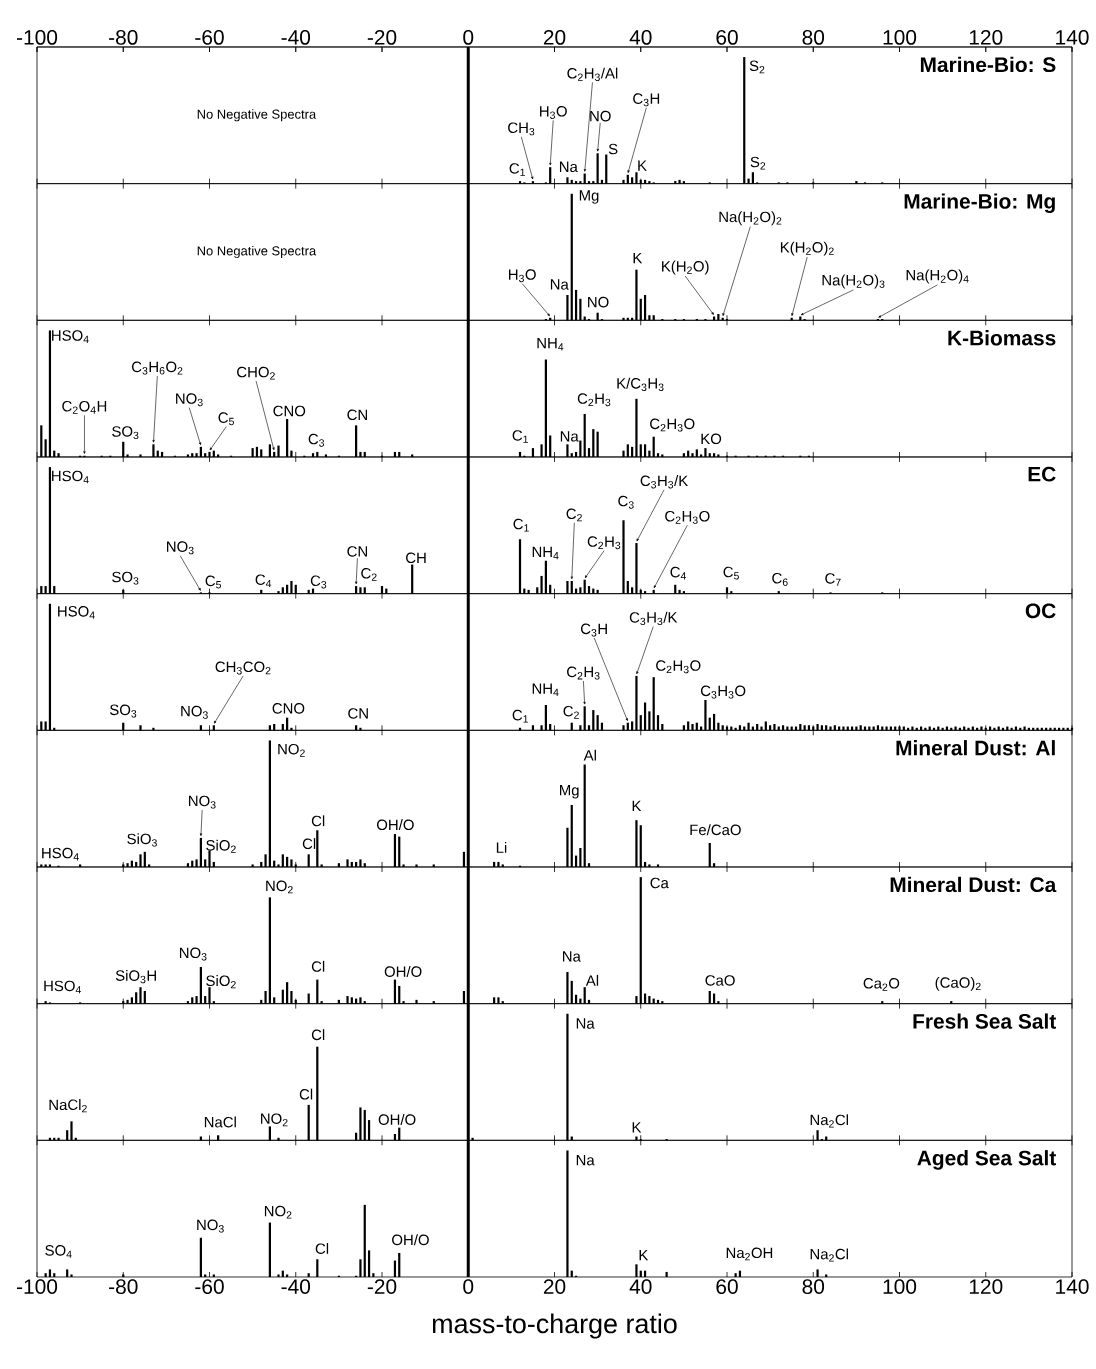 The image size is (1096, 1369). What do you see at coordinates (209, 1287) in the screenshot?
I see `x-tick-label: -60` at bounding box center [209, 1287].